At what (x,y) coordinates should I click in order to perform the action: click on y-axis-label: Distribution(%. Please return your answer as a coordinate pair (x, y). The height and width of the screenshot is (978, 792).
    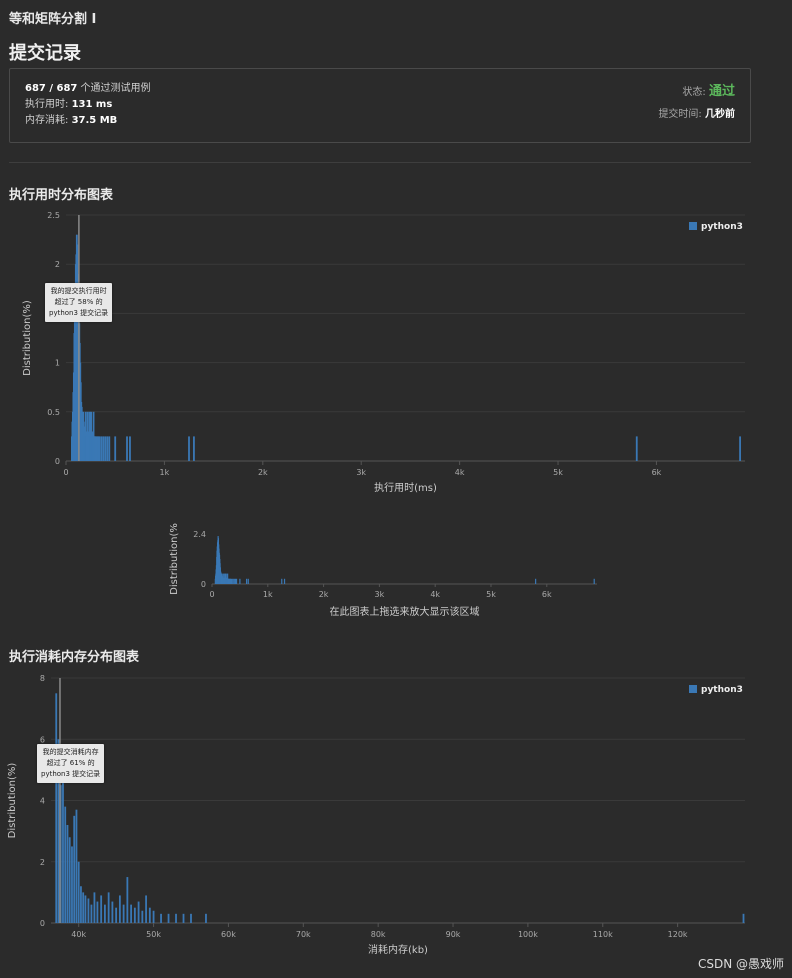
    Looking at the image, I should click on (174, 559).